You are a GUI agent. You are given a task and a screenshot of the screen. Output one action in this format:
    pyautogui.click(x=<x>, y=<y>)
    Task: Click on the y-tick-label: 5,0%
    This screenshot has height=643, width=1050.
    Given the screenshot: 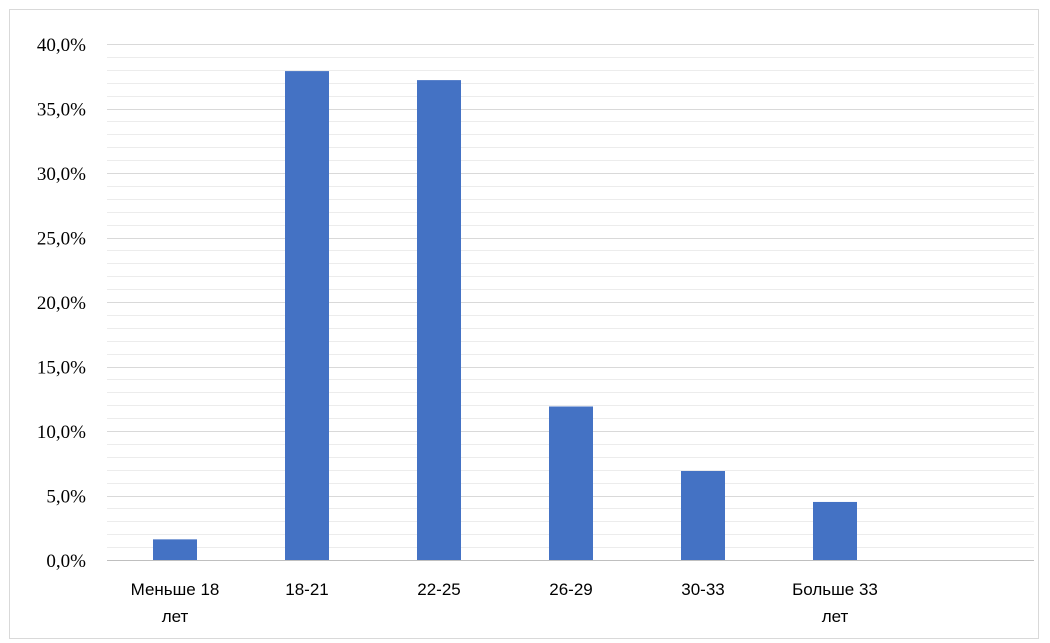 What is the action you would take?
    pyautogui.click(x=66, y=497)
    